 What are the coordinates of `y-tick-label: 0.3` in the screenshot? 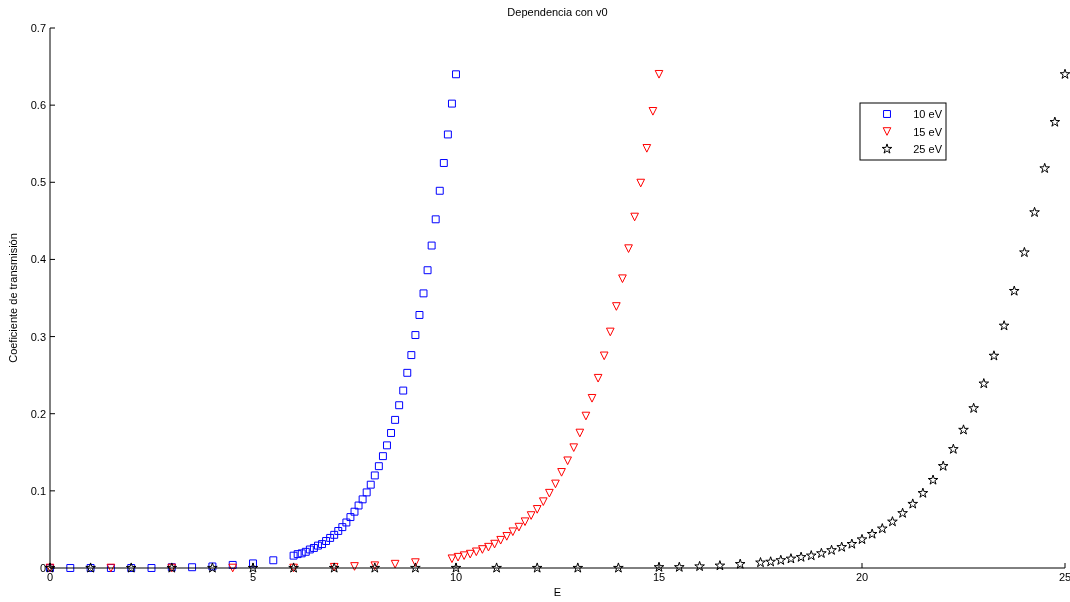 It's located at (38, 336).